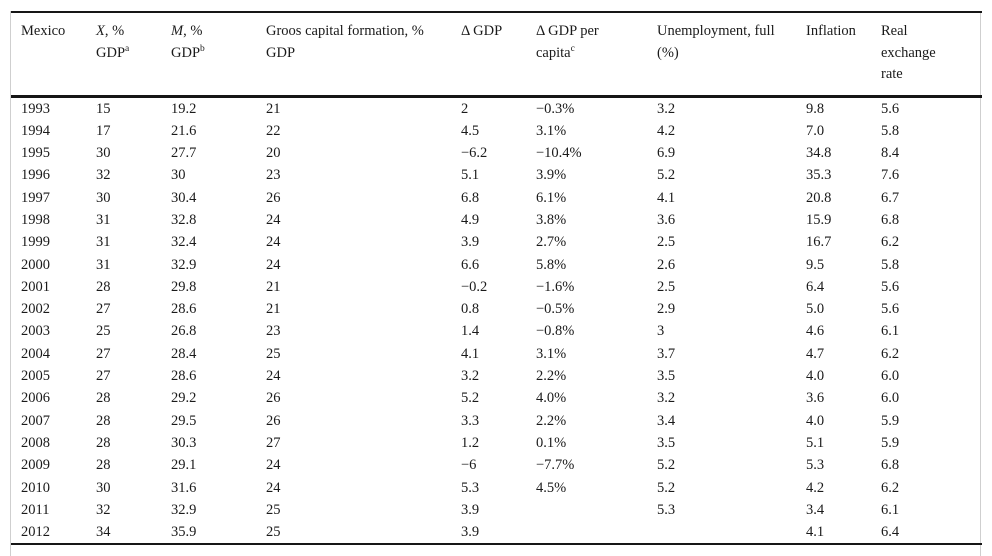  Describe the element at coordinates (496, 198) in the screenshot. I see `table-row: 1997 30 30.4 26 6.8 6.1% 4.1 20.8 6.7` at that location.